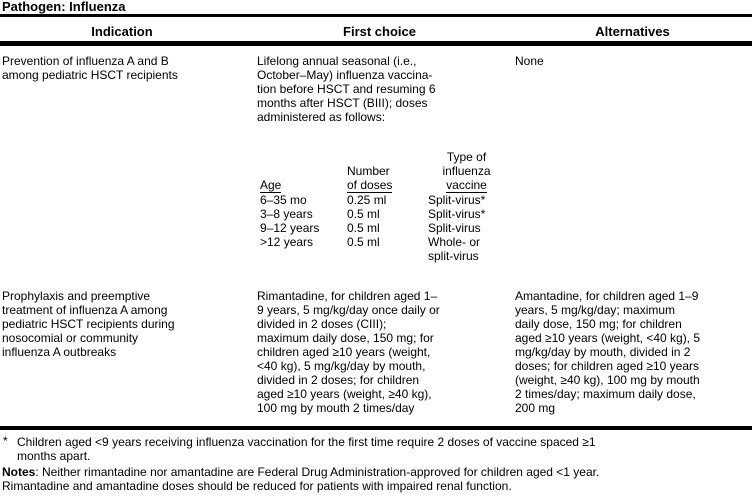 The width and height of the screenshot is (752, 498). Describe the element at coordinates (370, 185) in the screenshot. I see `subtable-header-doses-label: of doses` at that location.